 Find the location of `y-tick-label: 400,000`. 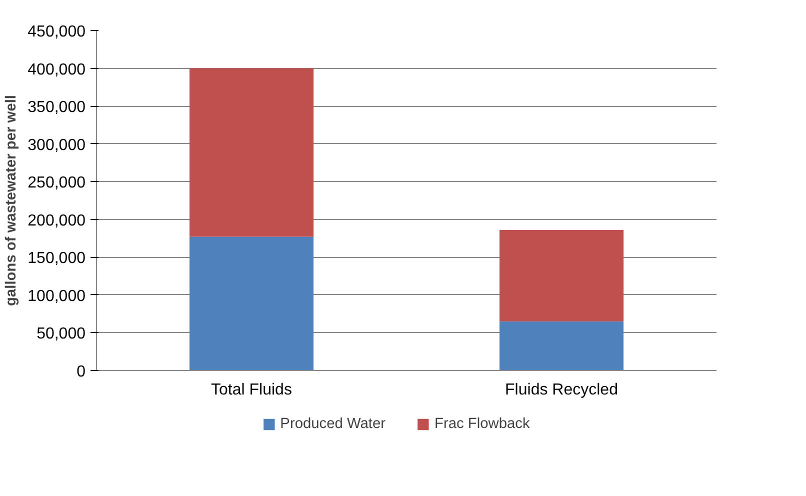

y-tick-label: 400,000 is located at coordinates (57, 69).